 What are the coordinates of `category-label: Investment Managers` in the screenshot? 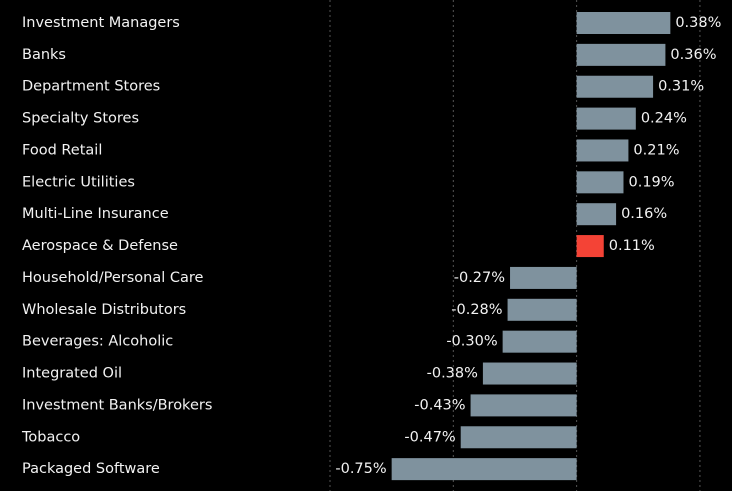 It's located at (101, 23).